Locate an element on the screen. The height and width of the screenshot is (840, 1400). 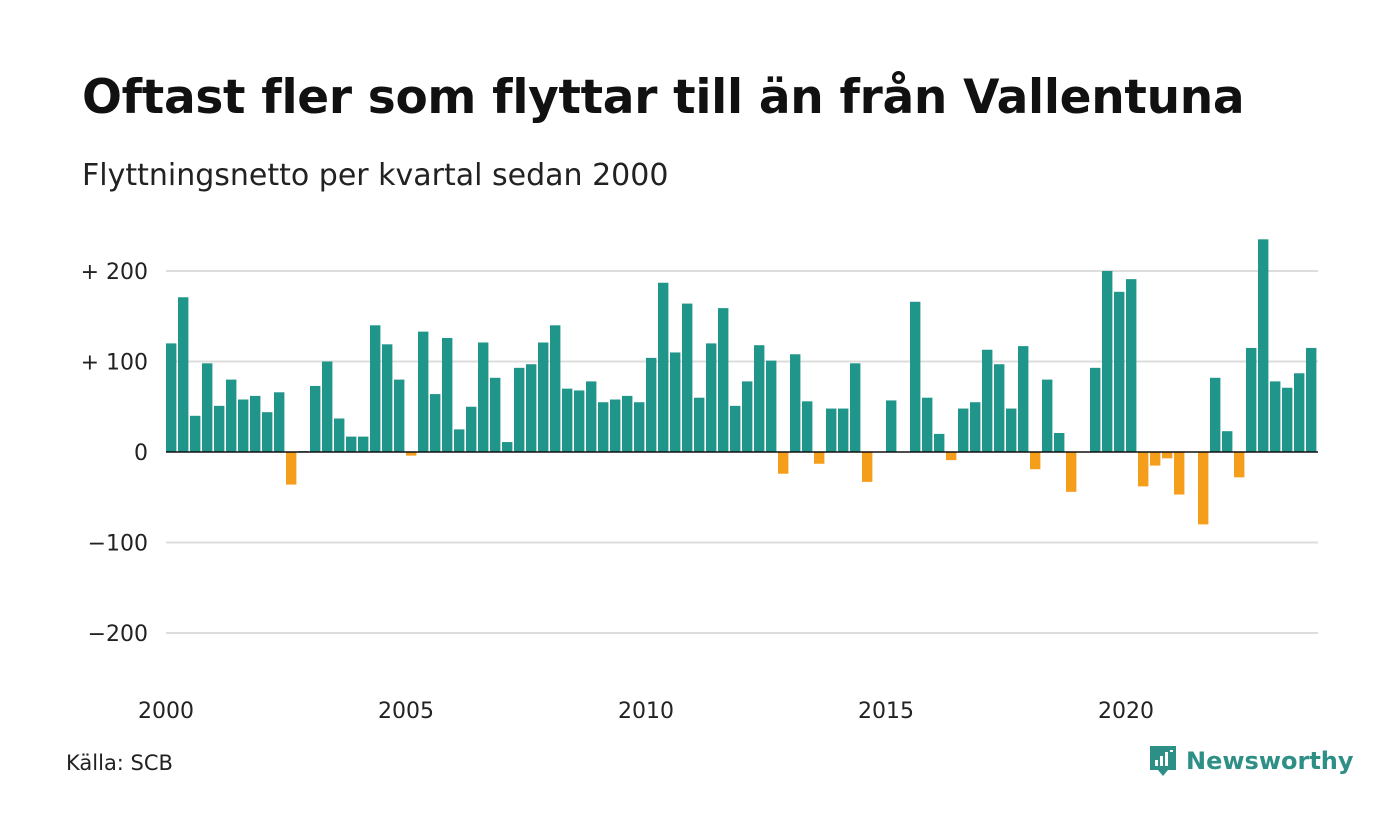
x-tick-label: 2015 is located at coordinates (886, 711).